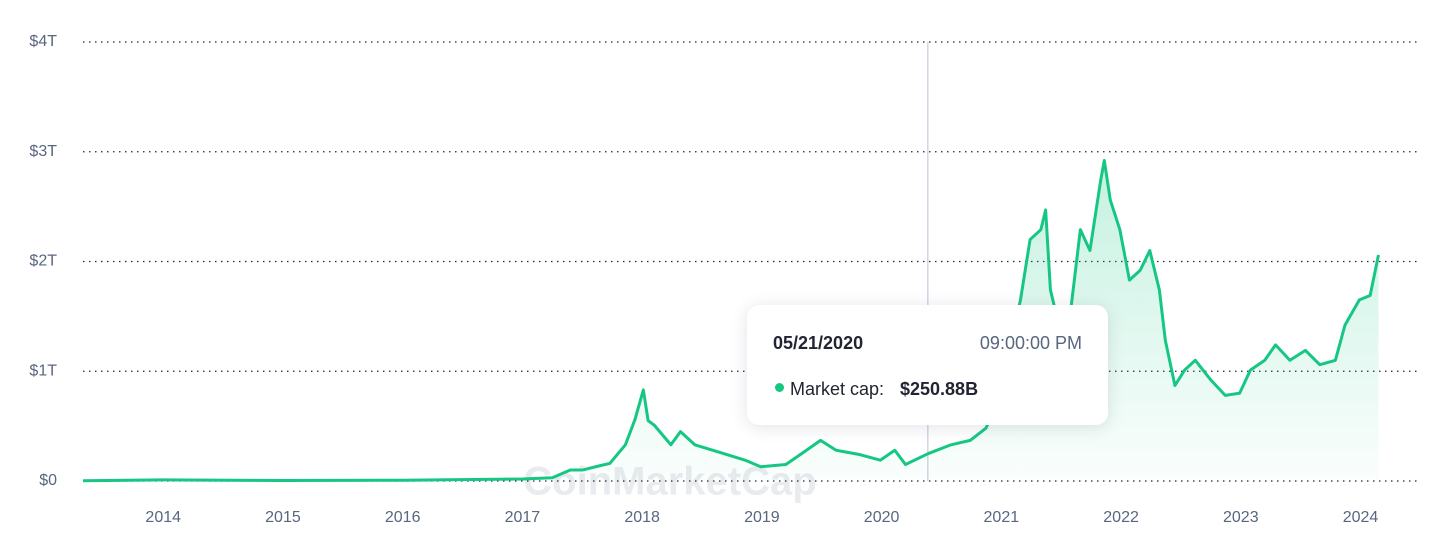 This screenshot has height=549, width=1432. What do you see at coordinates (43, 151) in the screenshot?
I see `y-tick-label: $3T` at bounding box center [43, 151].